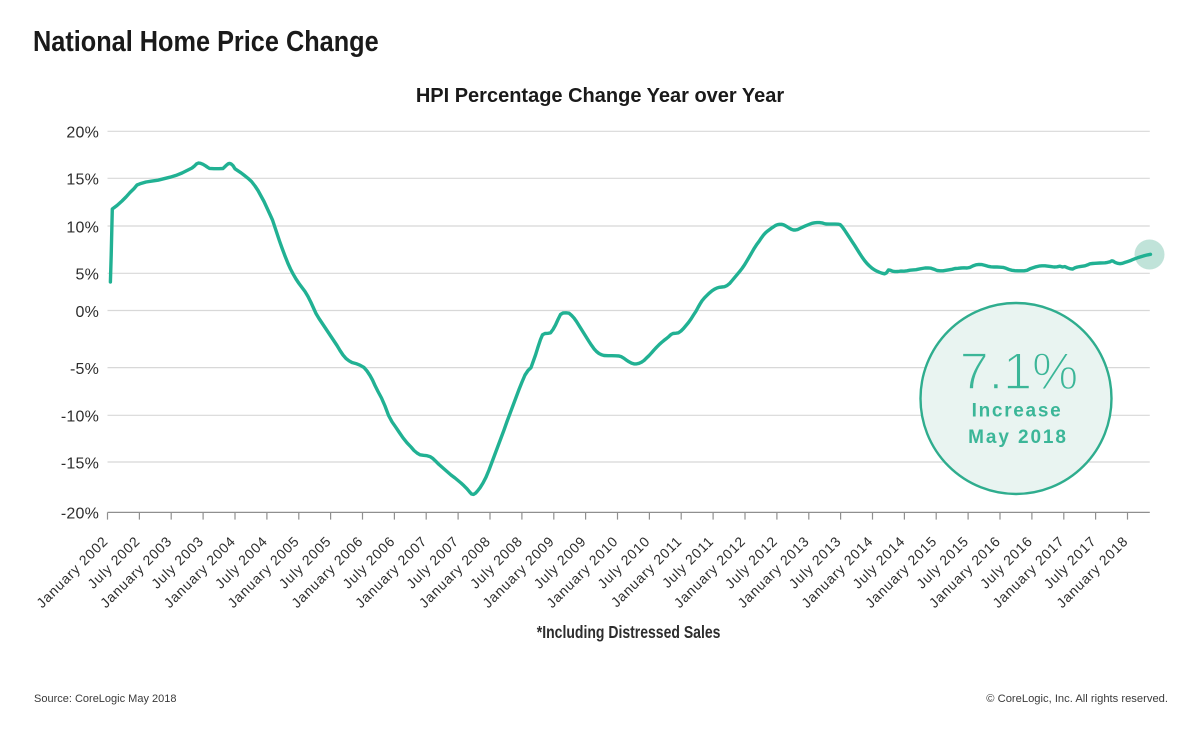 Image resolution: width=1200 pixels, height=737 pixels. I want to click on svg-text: 20%, so click(82, 133).